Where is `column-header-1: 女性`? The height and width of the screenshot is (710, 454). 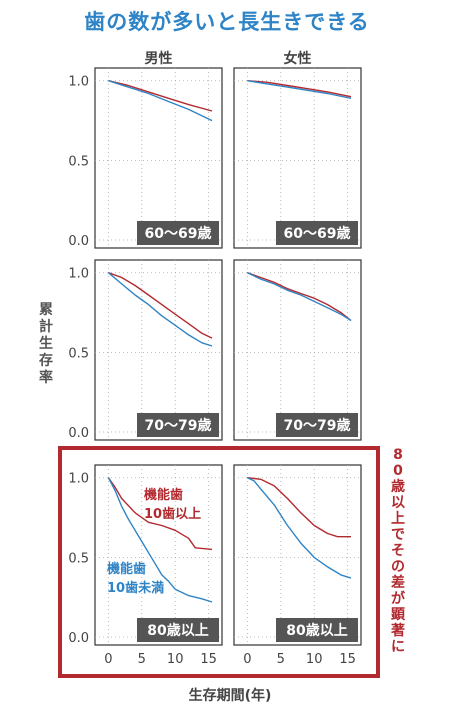
column-header-1: 女性 is located at coordinates (298, 58).